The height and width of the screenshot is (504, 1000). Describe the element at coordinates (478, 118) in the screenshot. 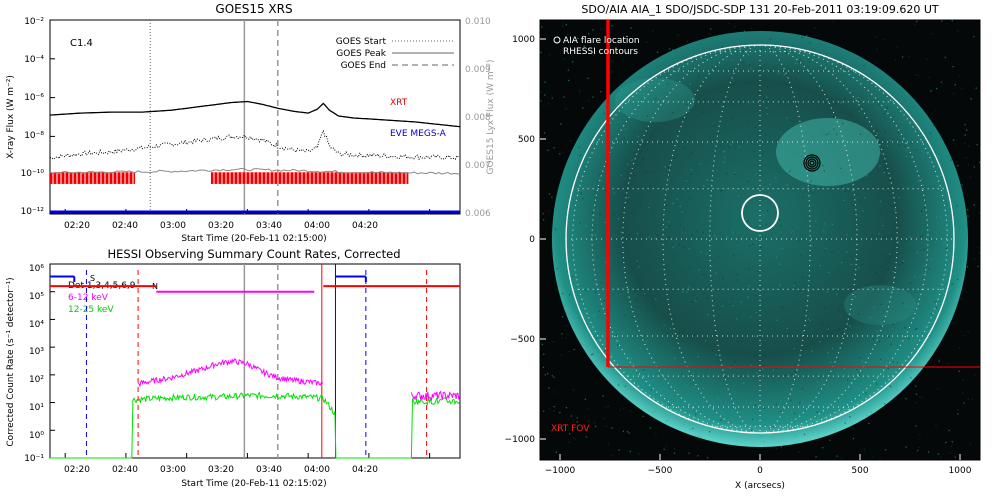

I see `goes-y2-ticks: 0.010 0.009 0.008 0.007 0.006` at that location.